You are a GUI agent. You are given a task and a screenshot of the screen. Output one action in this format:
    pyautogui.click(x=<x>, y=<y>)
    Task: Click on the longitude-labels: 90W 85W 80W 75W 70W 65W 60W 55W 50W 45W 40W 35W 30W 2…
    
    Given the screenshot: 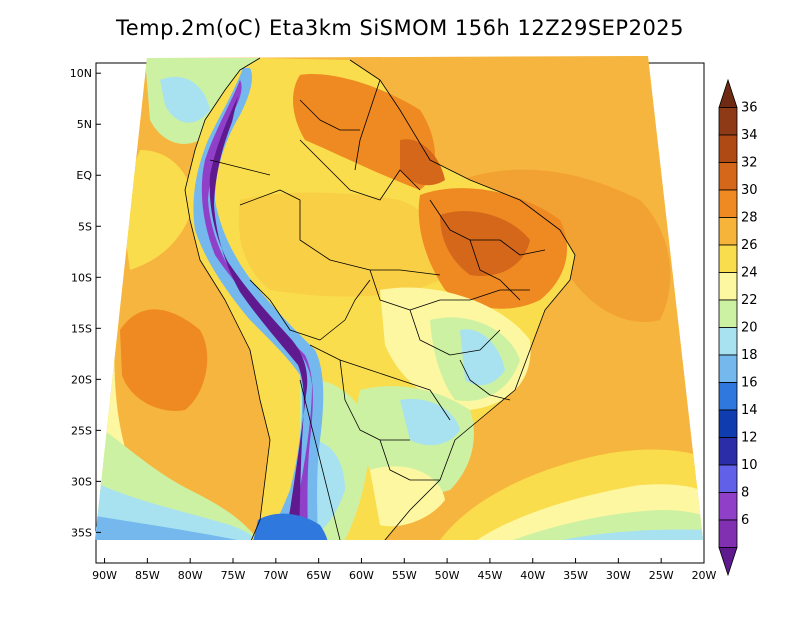 What is the action you would take?
    pyautogui.click(x=404, y=570)
    